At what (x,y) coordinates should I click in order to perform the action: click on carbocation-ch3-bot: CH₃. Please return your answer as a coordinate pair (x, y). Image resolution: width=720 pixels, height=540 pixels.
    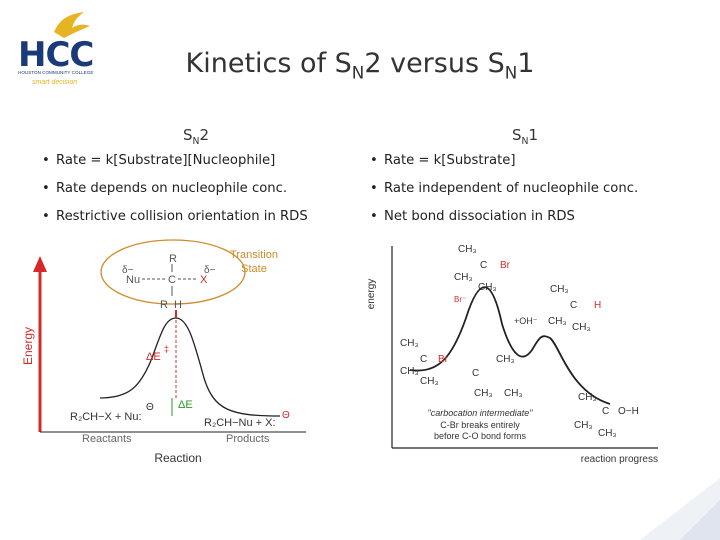
    Looking at the image, I should click on (409, 371).